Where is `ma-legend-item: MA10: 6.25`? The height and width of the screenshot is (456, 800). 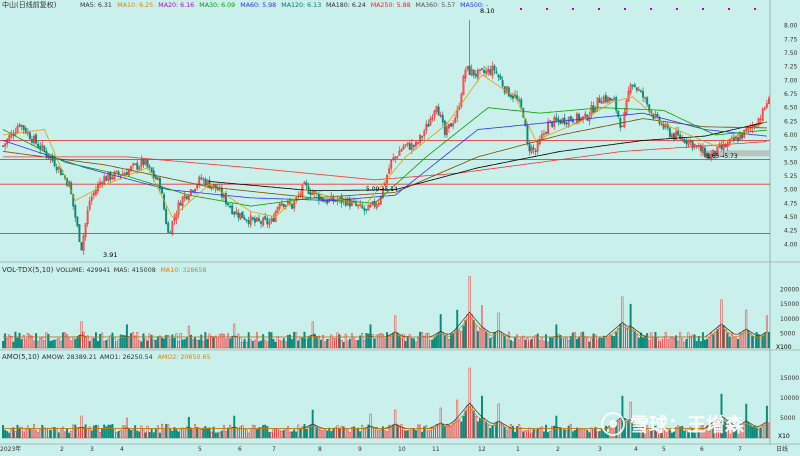 ma-legend-item: MA10: 6.25 is located at coordinates (135, 5).